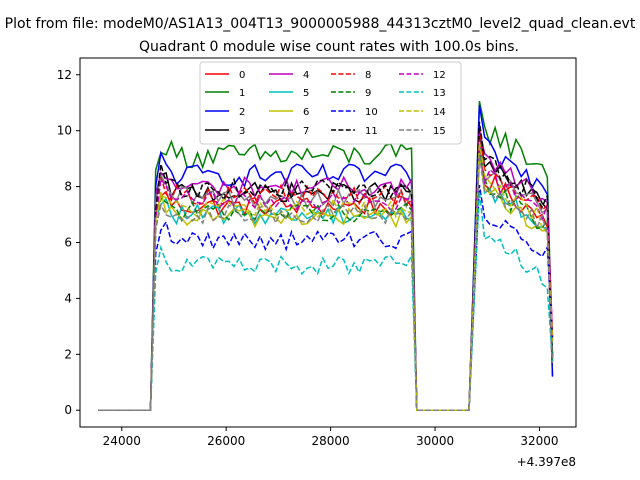  Describe the element at coordinates (242, 75) in the screenshot. I see `legend-label: 0` at that location.